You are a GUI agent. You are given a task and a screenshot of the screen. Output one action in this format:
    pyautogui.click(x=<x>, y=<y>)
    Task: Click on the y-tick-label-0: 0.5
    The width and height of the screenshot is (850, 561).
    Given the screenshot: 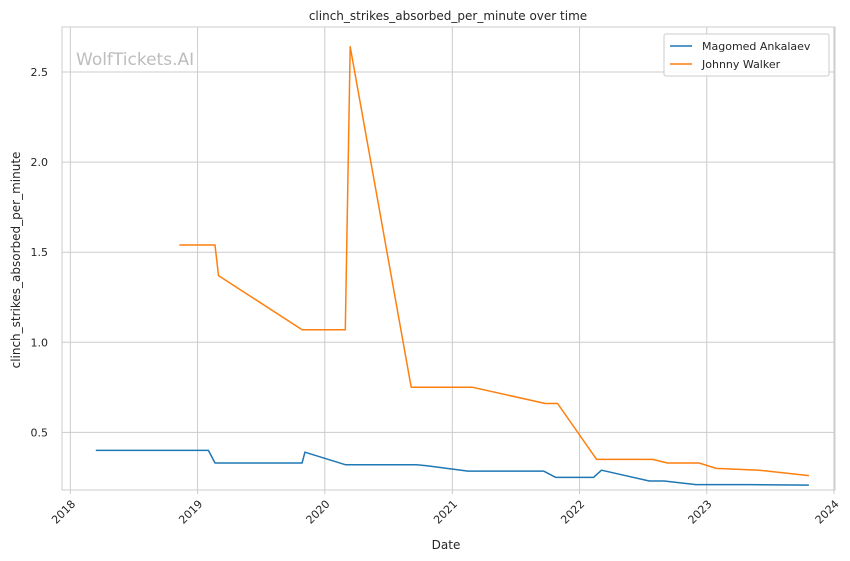 What is the action you would take?
    pyautogui.click(x=40, y=432)
    